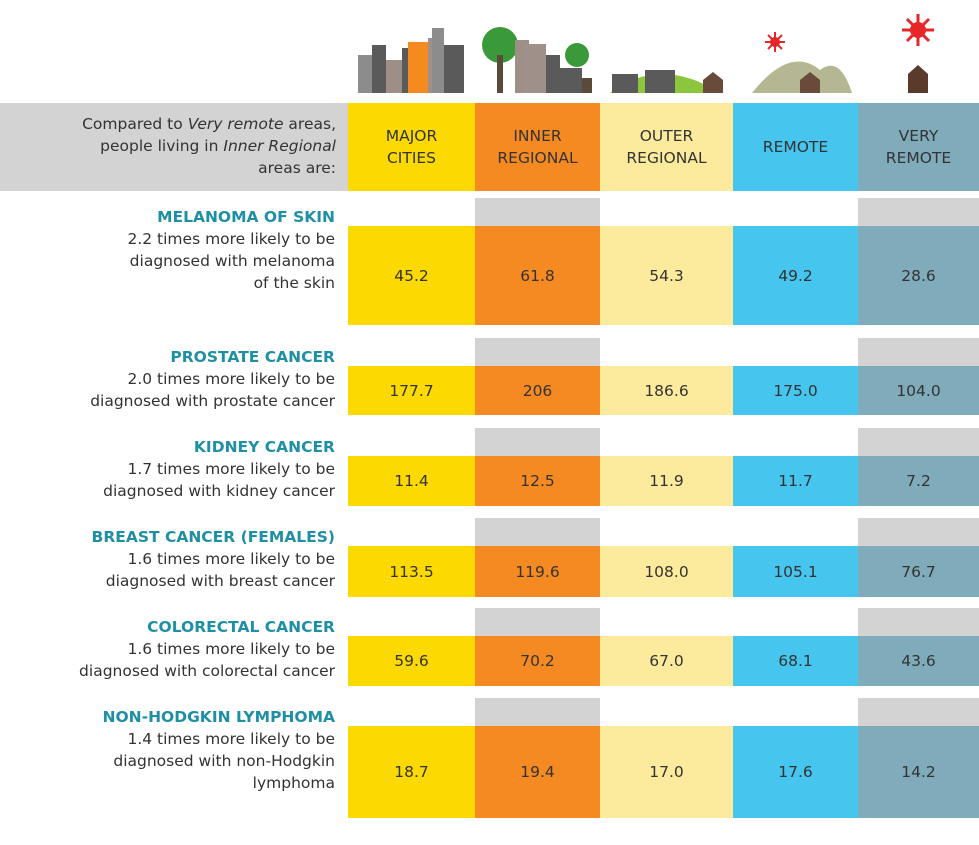  Describe the element at coordinates (294, 283) in the screenshot. I see `description-line: of the skin` at that location.